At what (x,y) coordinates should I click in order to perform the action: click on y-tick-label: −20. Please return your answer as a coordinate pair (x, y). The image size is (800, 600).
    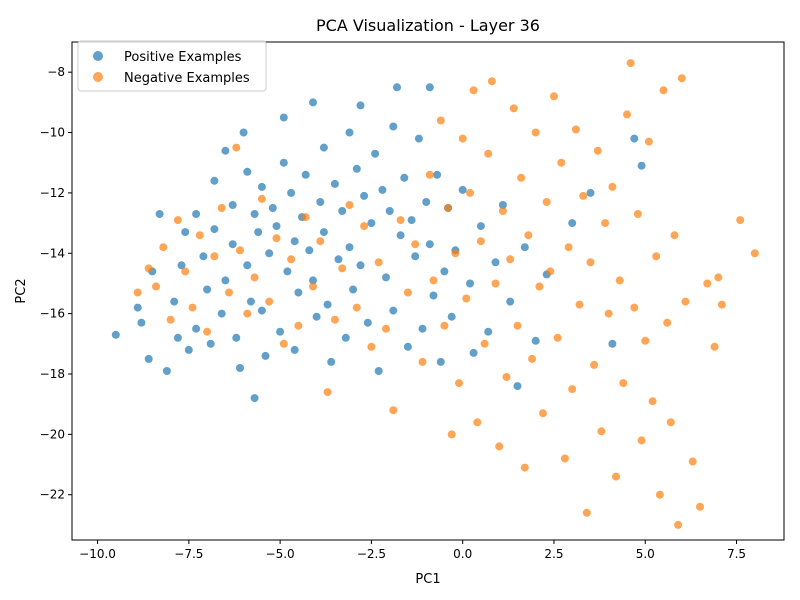
    Looking at the image, I should click on (52, 434).